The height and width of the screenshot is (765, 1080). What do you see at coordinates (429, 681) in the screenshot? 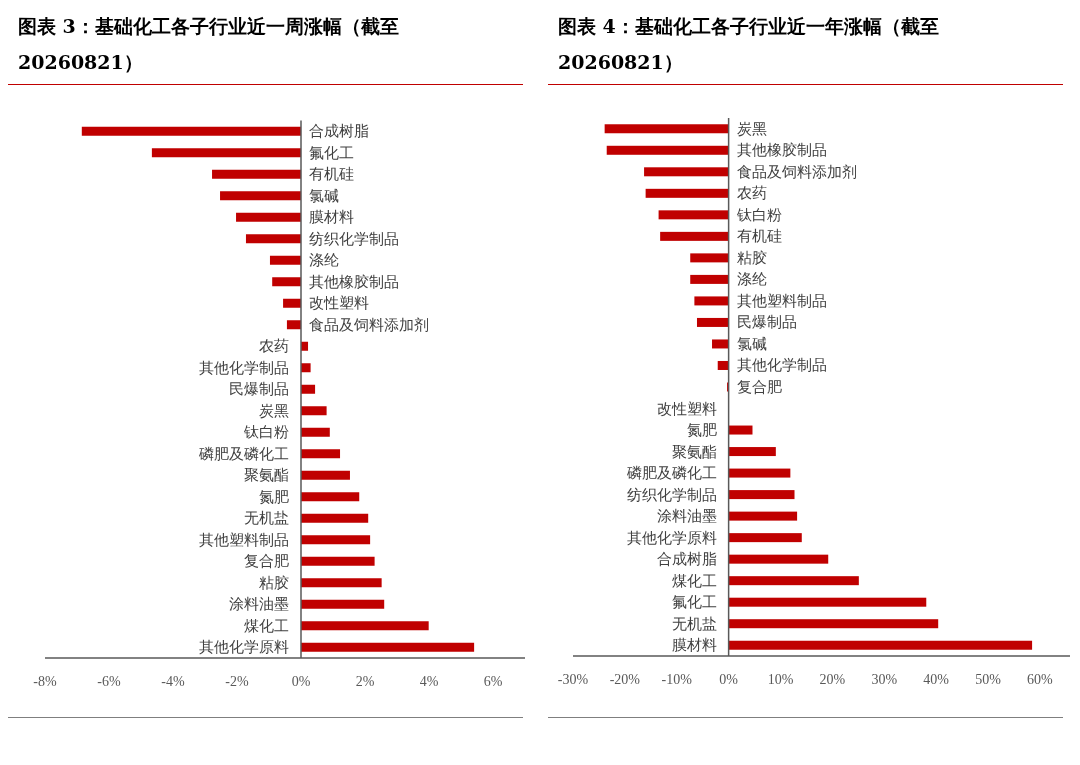
I see `x-tick-label: 4%` at bounding box center [429, 681].